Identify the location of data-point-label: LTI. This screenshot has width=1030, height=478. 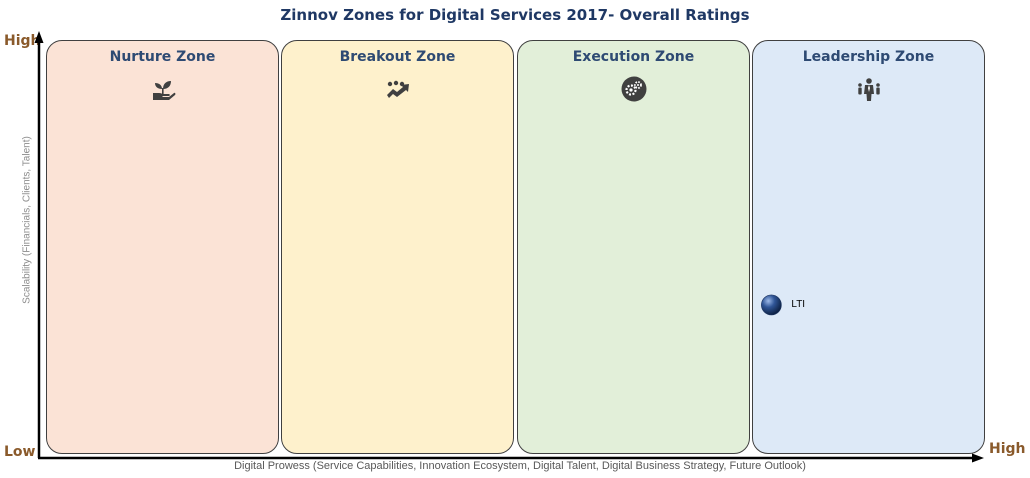
(798, 304).